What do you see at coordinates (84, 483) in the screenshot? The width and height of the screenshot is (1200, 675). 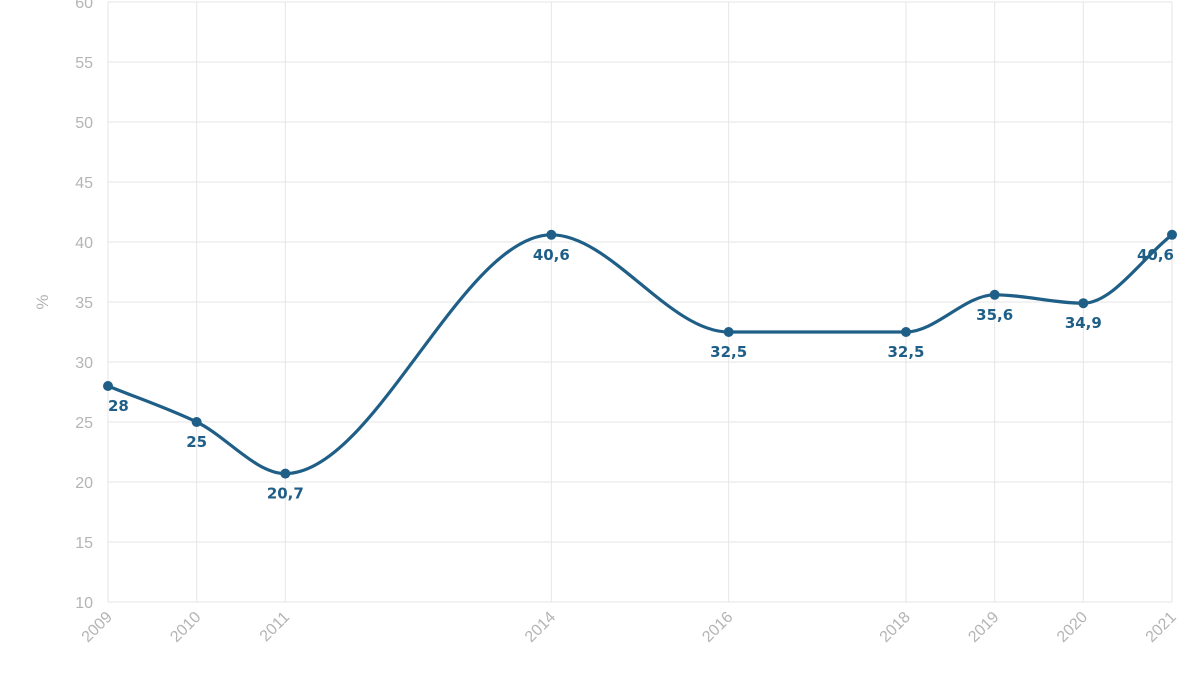 I see `y-tick-label: 20` at bounding box center [84, 483].